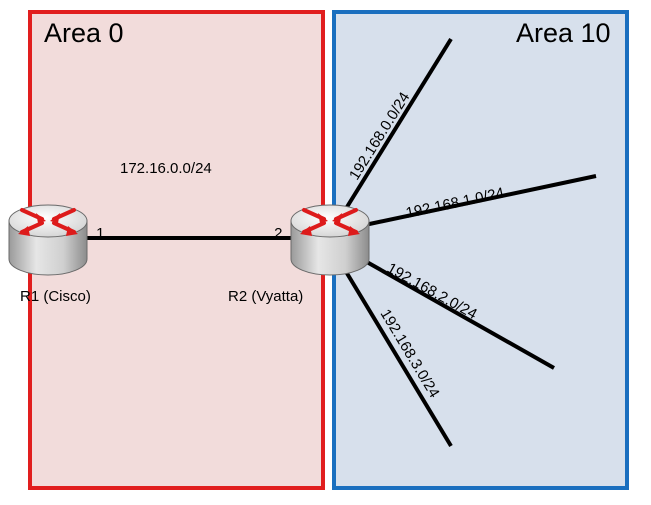 The width and height of the screenshot is (651, 505). Describe the element at coordinates (276, 233) in the screenshot. I see `r2-interface-label: .2` at that location.